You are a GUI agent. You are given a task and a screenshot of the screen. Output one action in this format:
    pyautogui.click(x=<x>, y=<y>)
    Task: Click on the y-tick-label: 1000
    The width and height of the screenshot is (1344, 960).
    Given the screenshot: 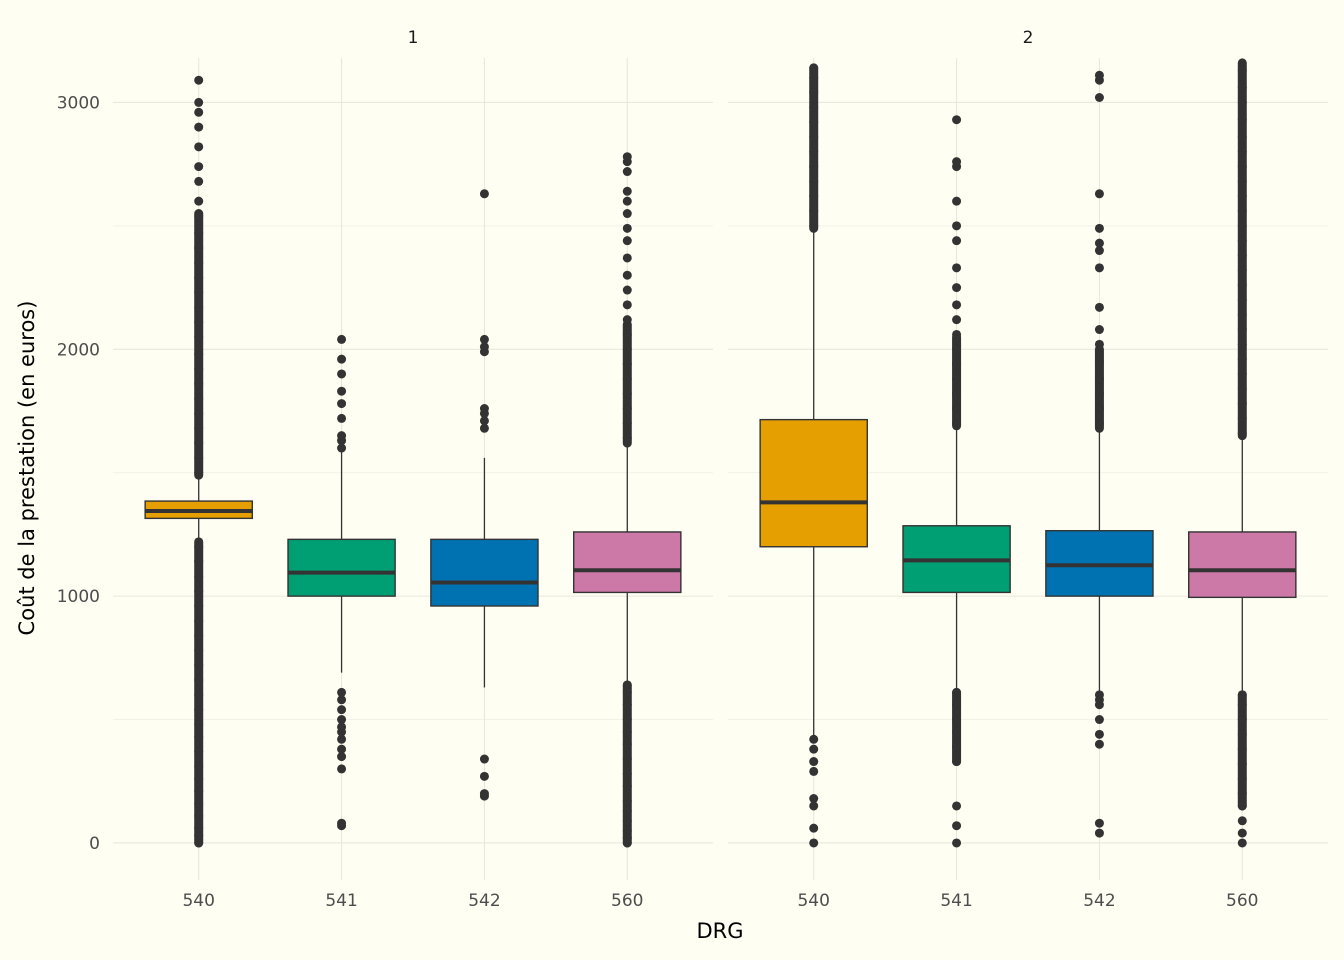 What is the action you would take?
    pyautogui.click(x=78, y=597)
    